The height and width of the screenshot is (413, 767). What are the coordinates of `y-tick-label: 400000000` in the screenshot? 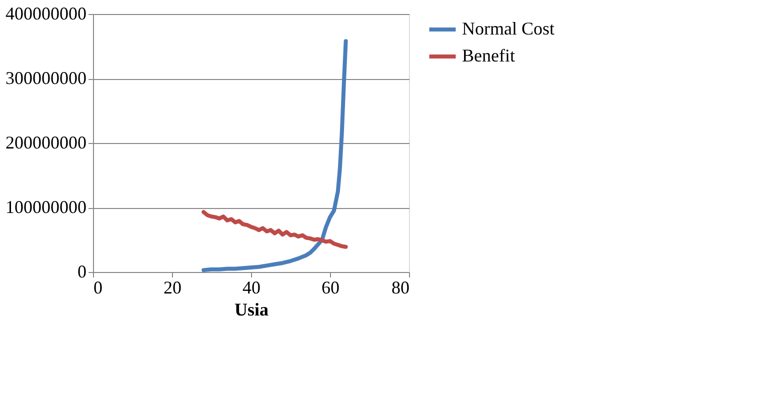 It's located at (46, 14).